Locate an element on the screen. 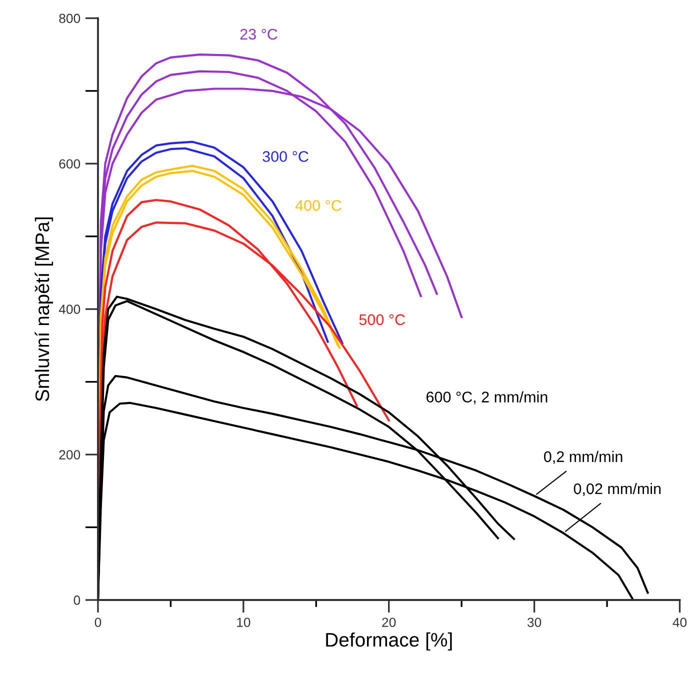 This screenshot has width=688, height=674. y-tick-label: 800 is located at coordinates (69, 19).